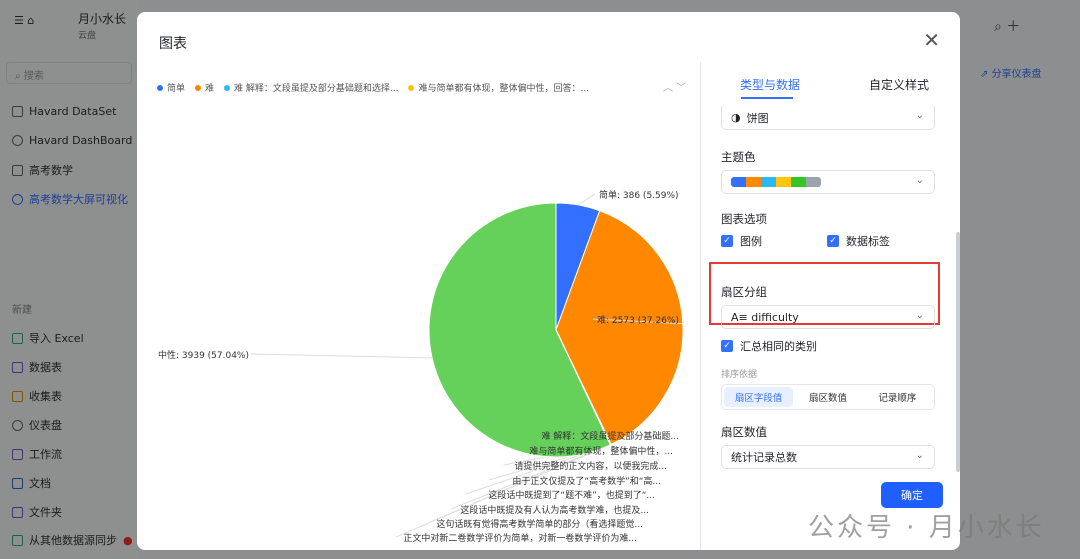  What do you see at coordinates (87, 36) in the screenshot?
I see `breadcrumb: 云盘` at bounding box center [87, 36].